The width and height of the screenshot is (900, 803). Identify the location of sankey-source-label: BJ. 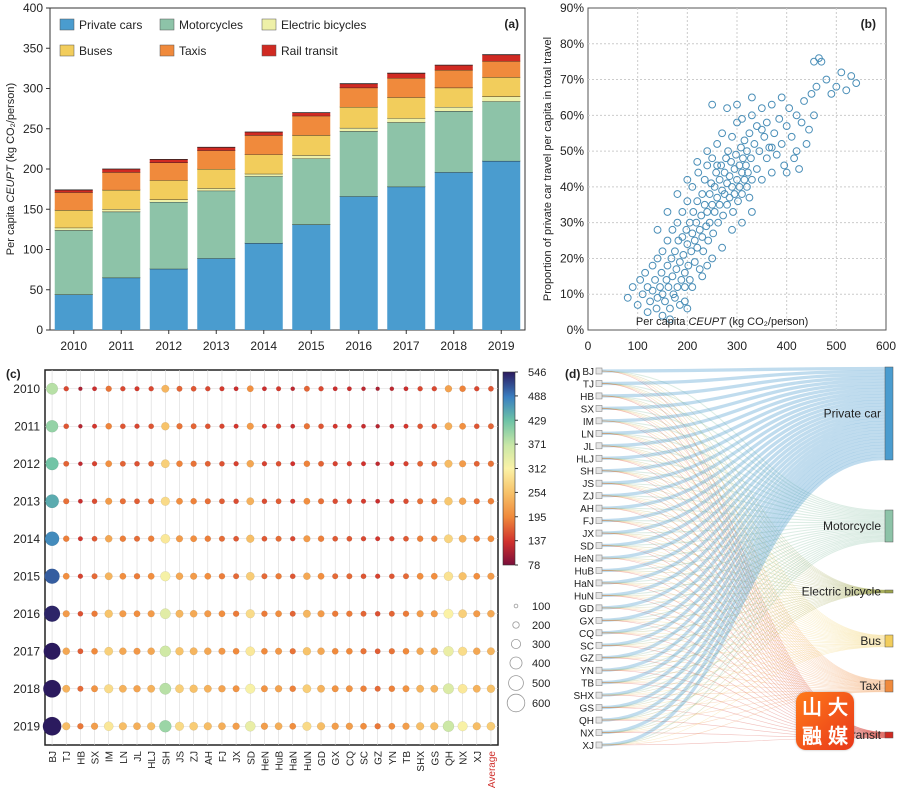
(588, 372).